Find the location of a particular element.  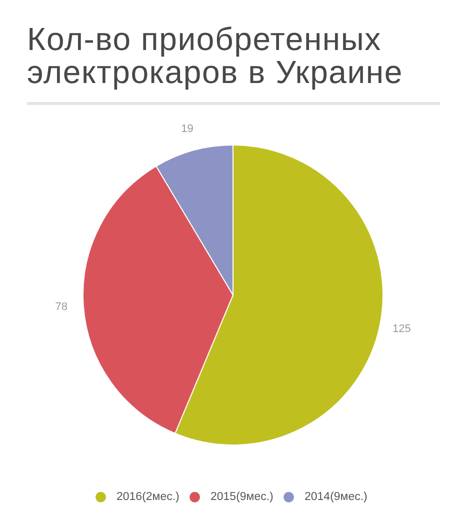

data-label: 125 is located at coordinates (401, 328).